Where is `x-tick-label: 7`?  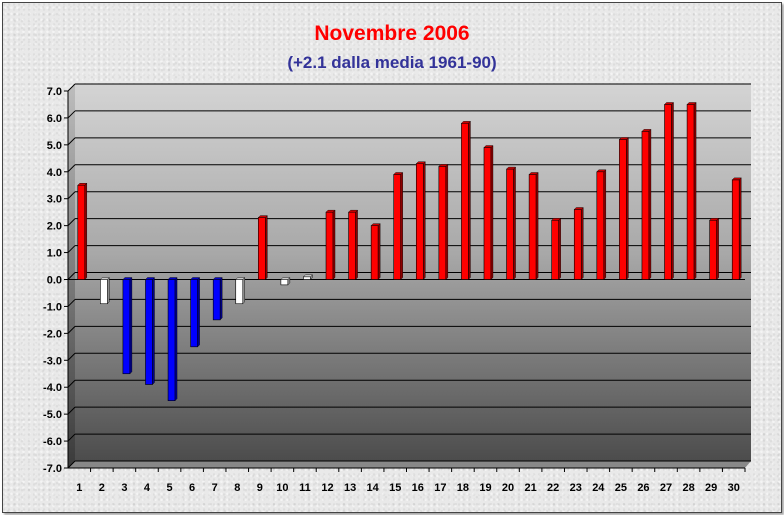 x-tick-label: 7 is located at coordinates (215, 488).